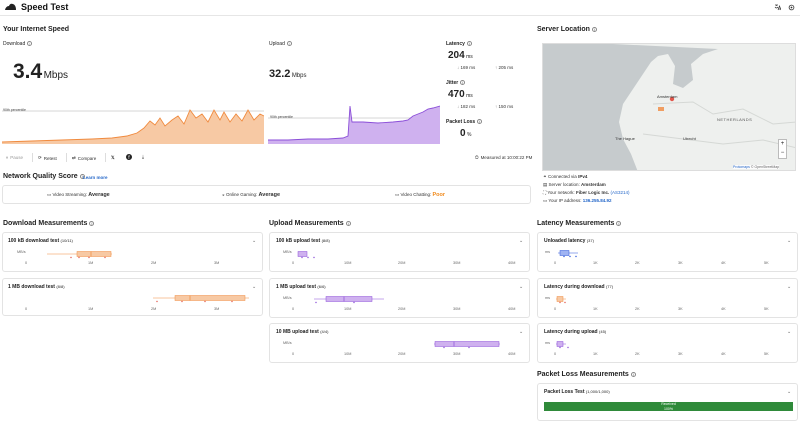  What do you see at coordinates (280, 44) in the screenshot?
I see `upload-label: Upload i` at bounding box center [280, 44].